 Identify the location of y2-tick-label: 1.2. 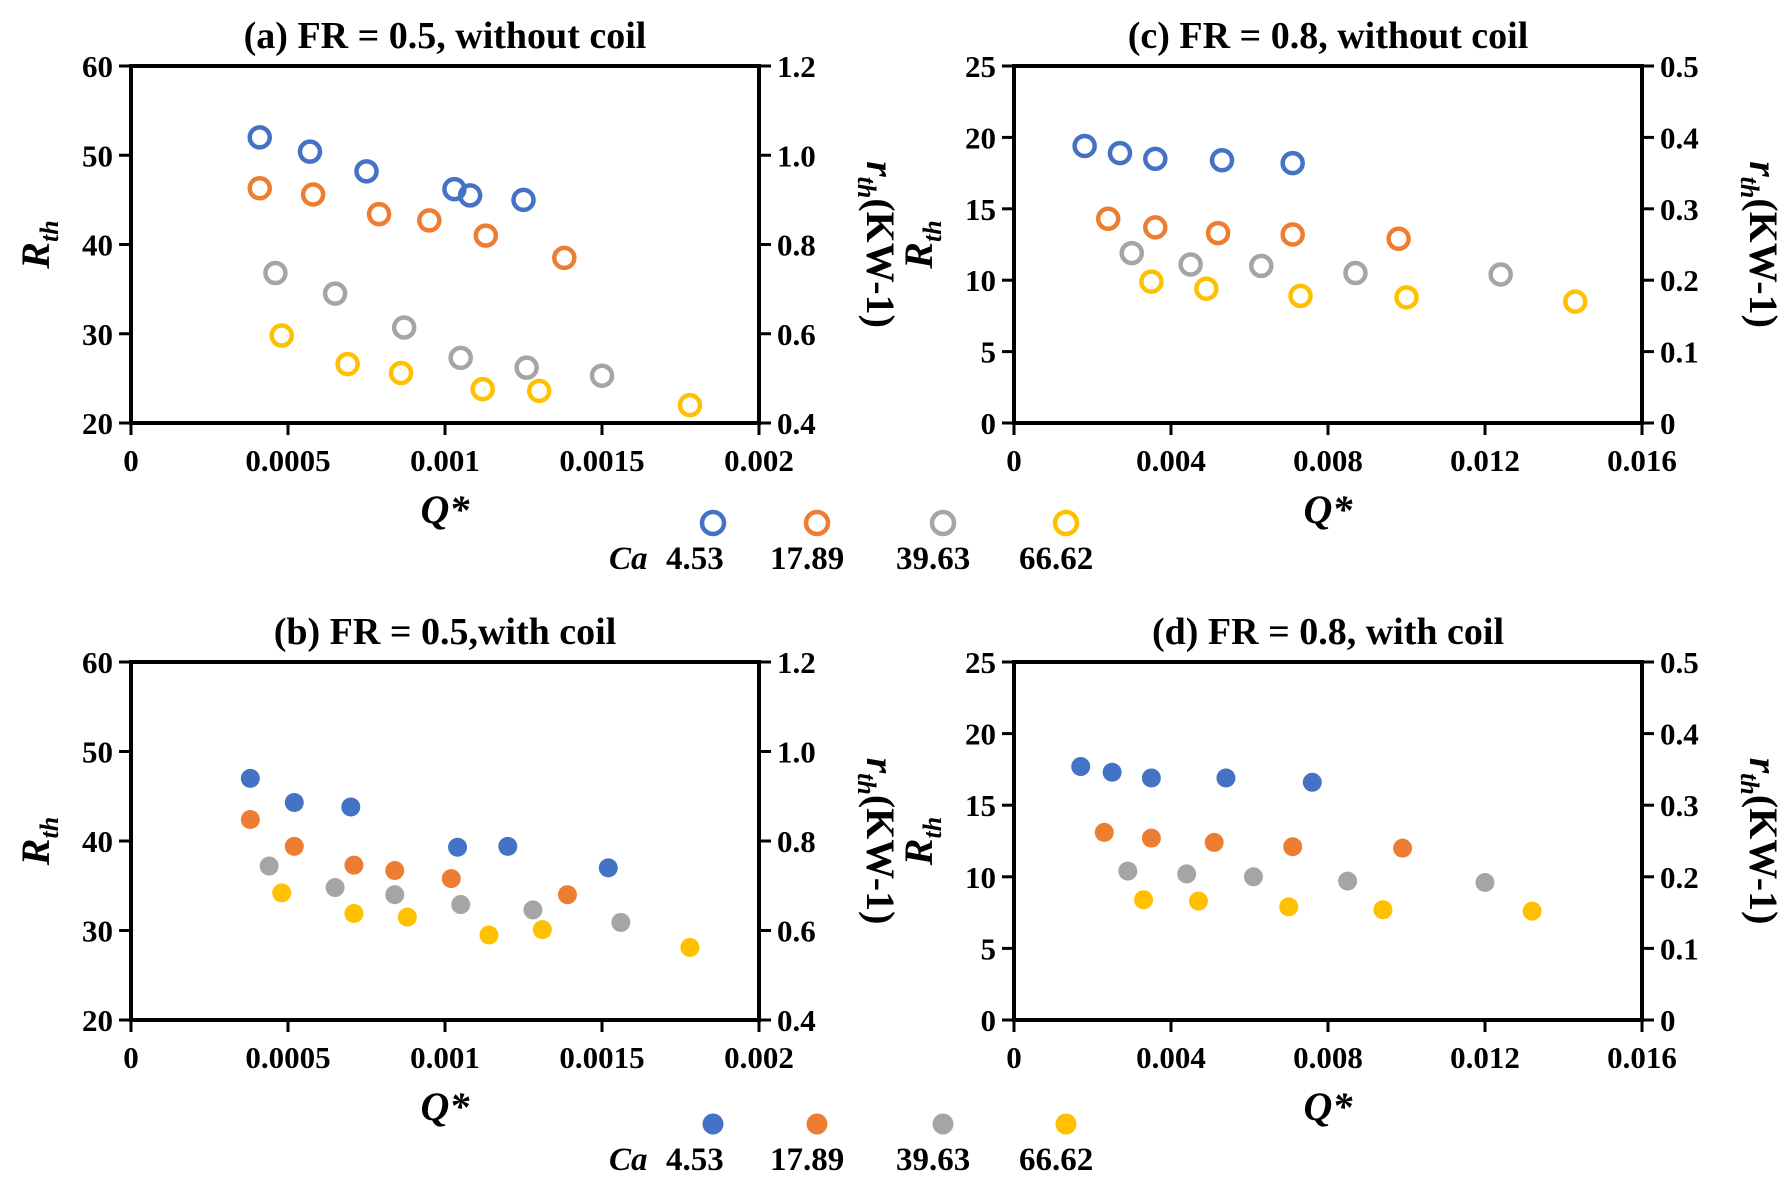
(796, 66).